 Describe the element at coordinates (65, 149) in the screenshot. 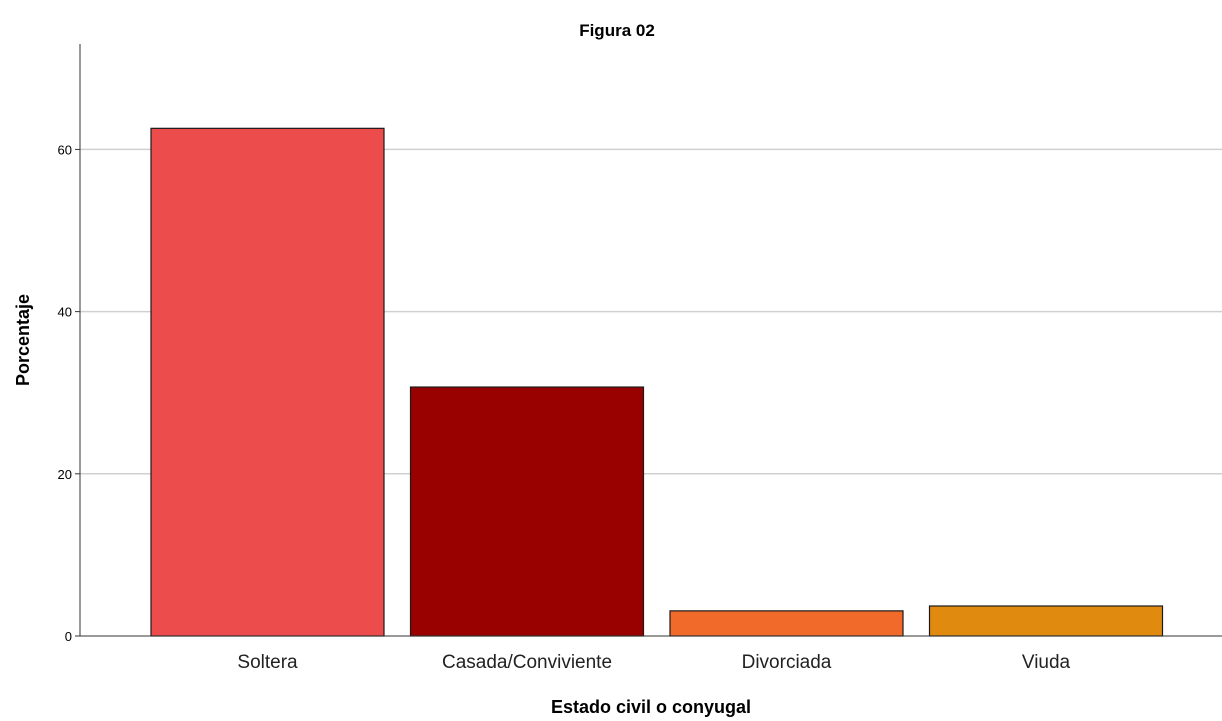

I see `y-tick-label: 60` at that location.